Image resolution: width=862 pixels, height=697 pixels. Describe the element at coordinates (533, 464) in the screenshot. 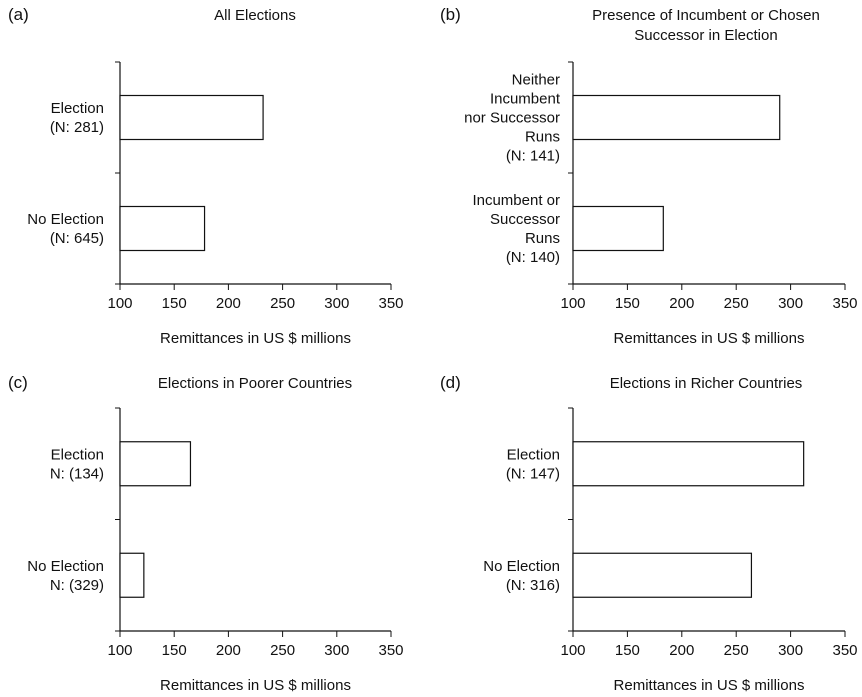

I see `category-label: Election (N: 147)` at that location.